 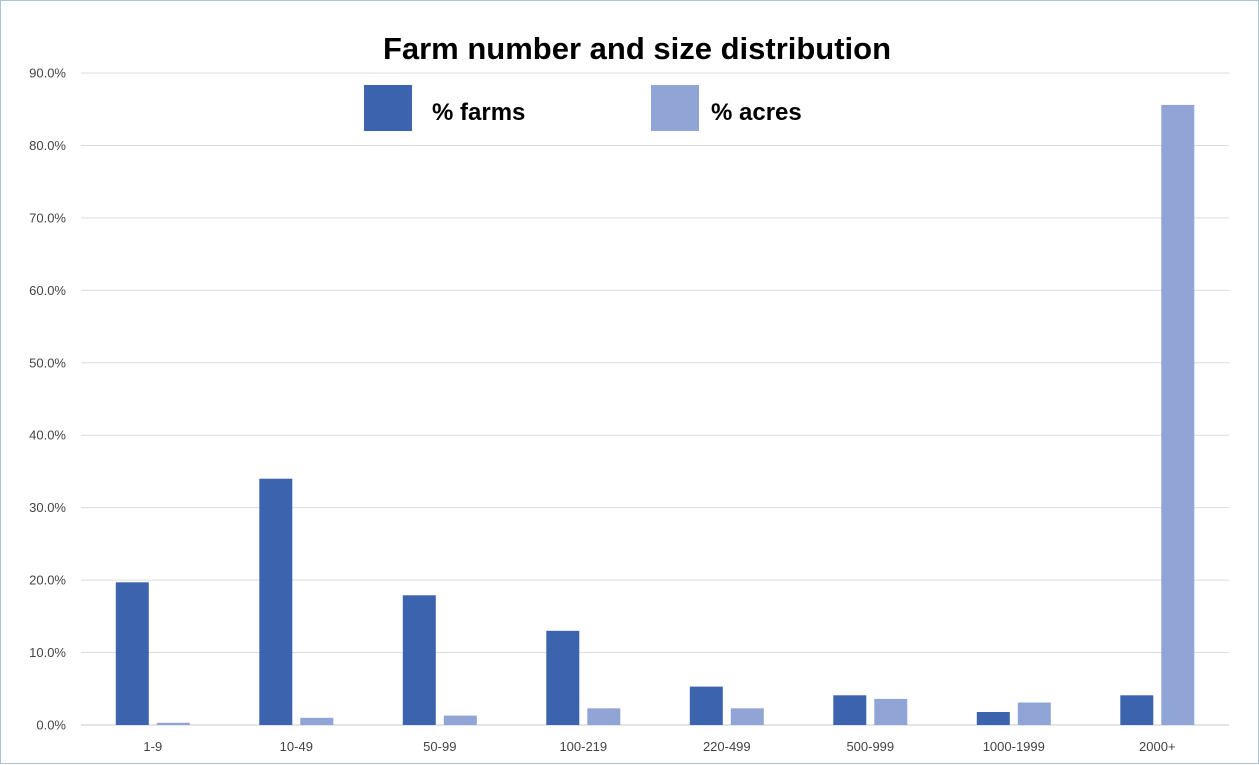 I want to click on legend-swatch-acres, so click(x=675, y=108).